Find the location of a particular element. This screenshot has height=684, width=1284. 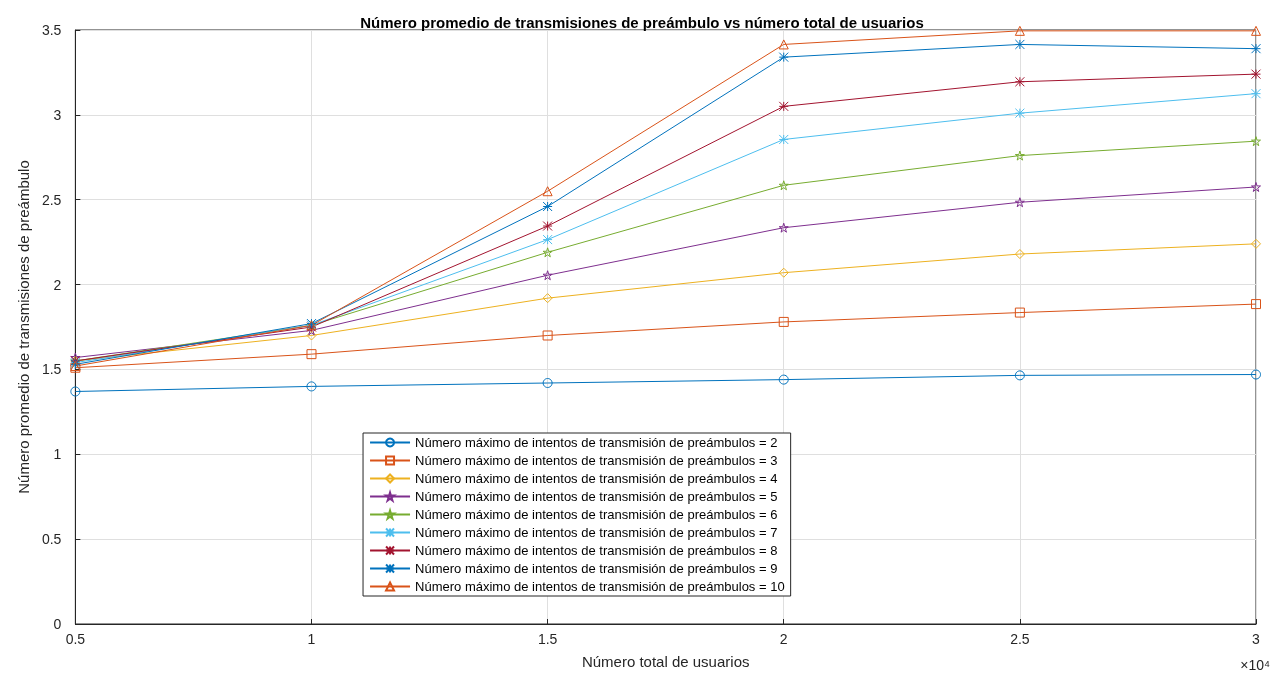

text: ×10⁴ is located at coordinates (1255, 665).